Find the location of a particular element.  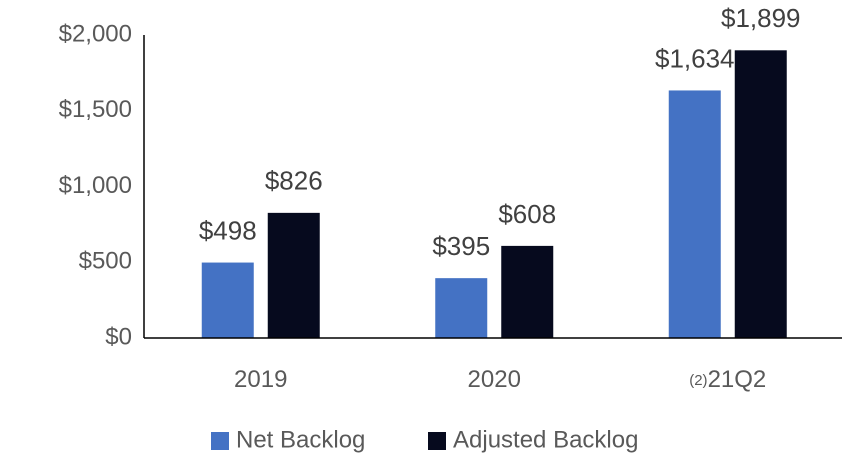

x-tick-label: 2019 is located at coordinates (260, 379).